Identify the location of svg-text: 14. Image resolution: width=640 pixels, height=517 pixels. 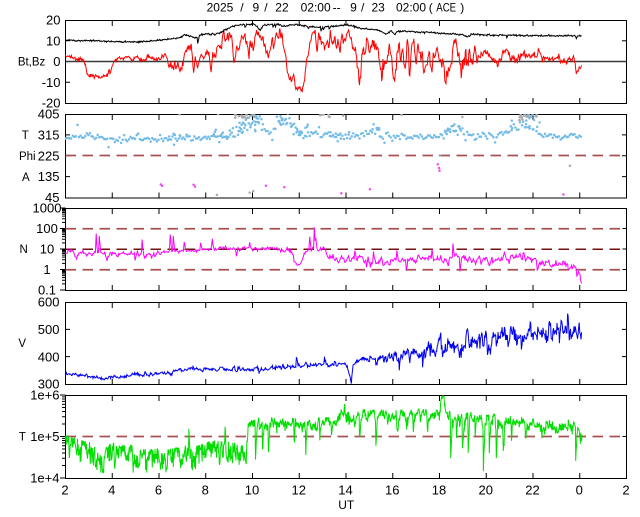
(345, 490).